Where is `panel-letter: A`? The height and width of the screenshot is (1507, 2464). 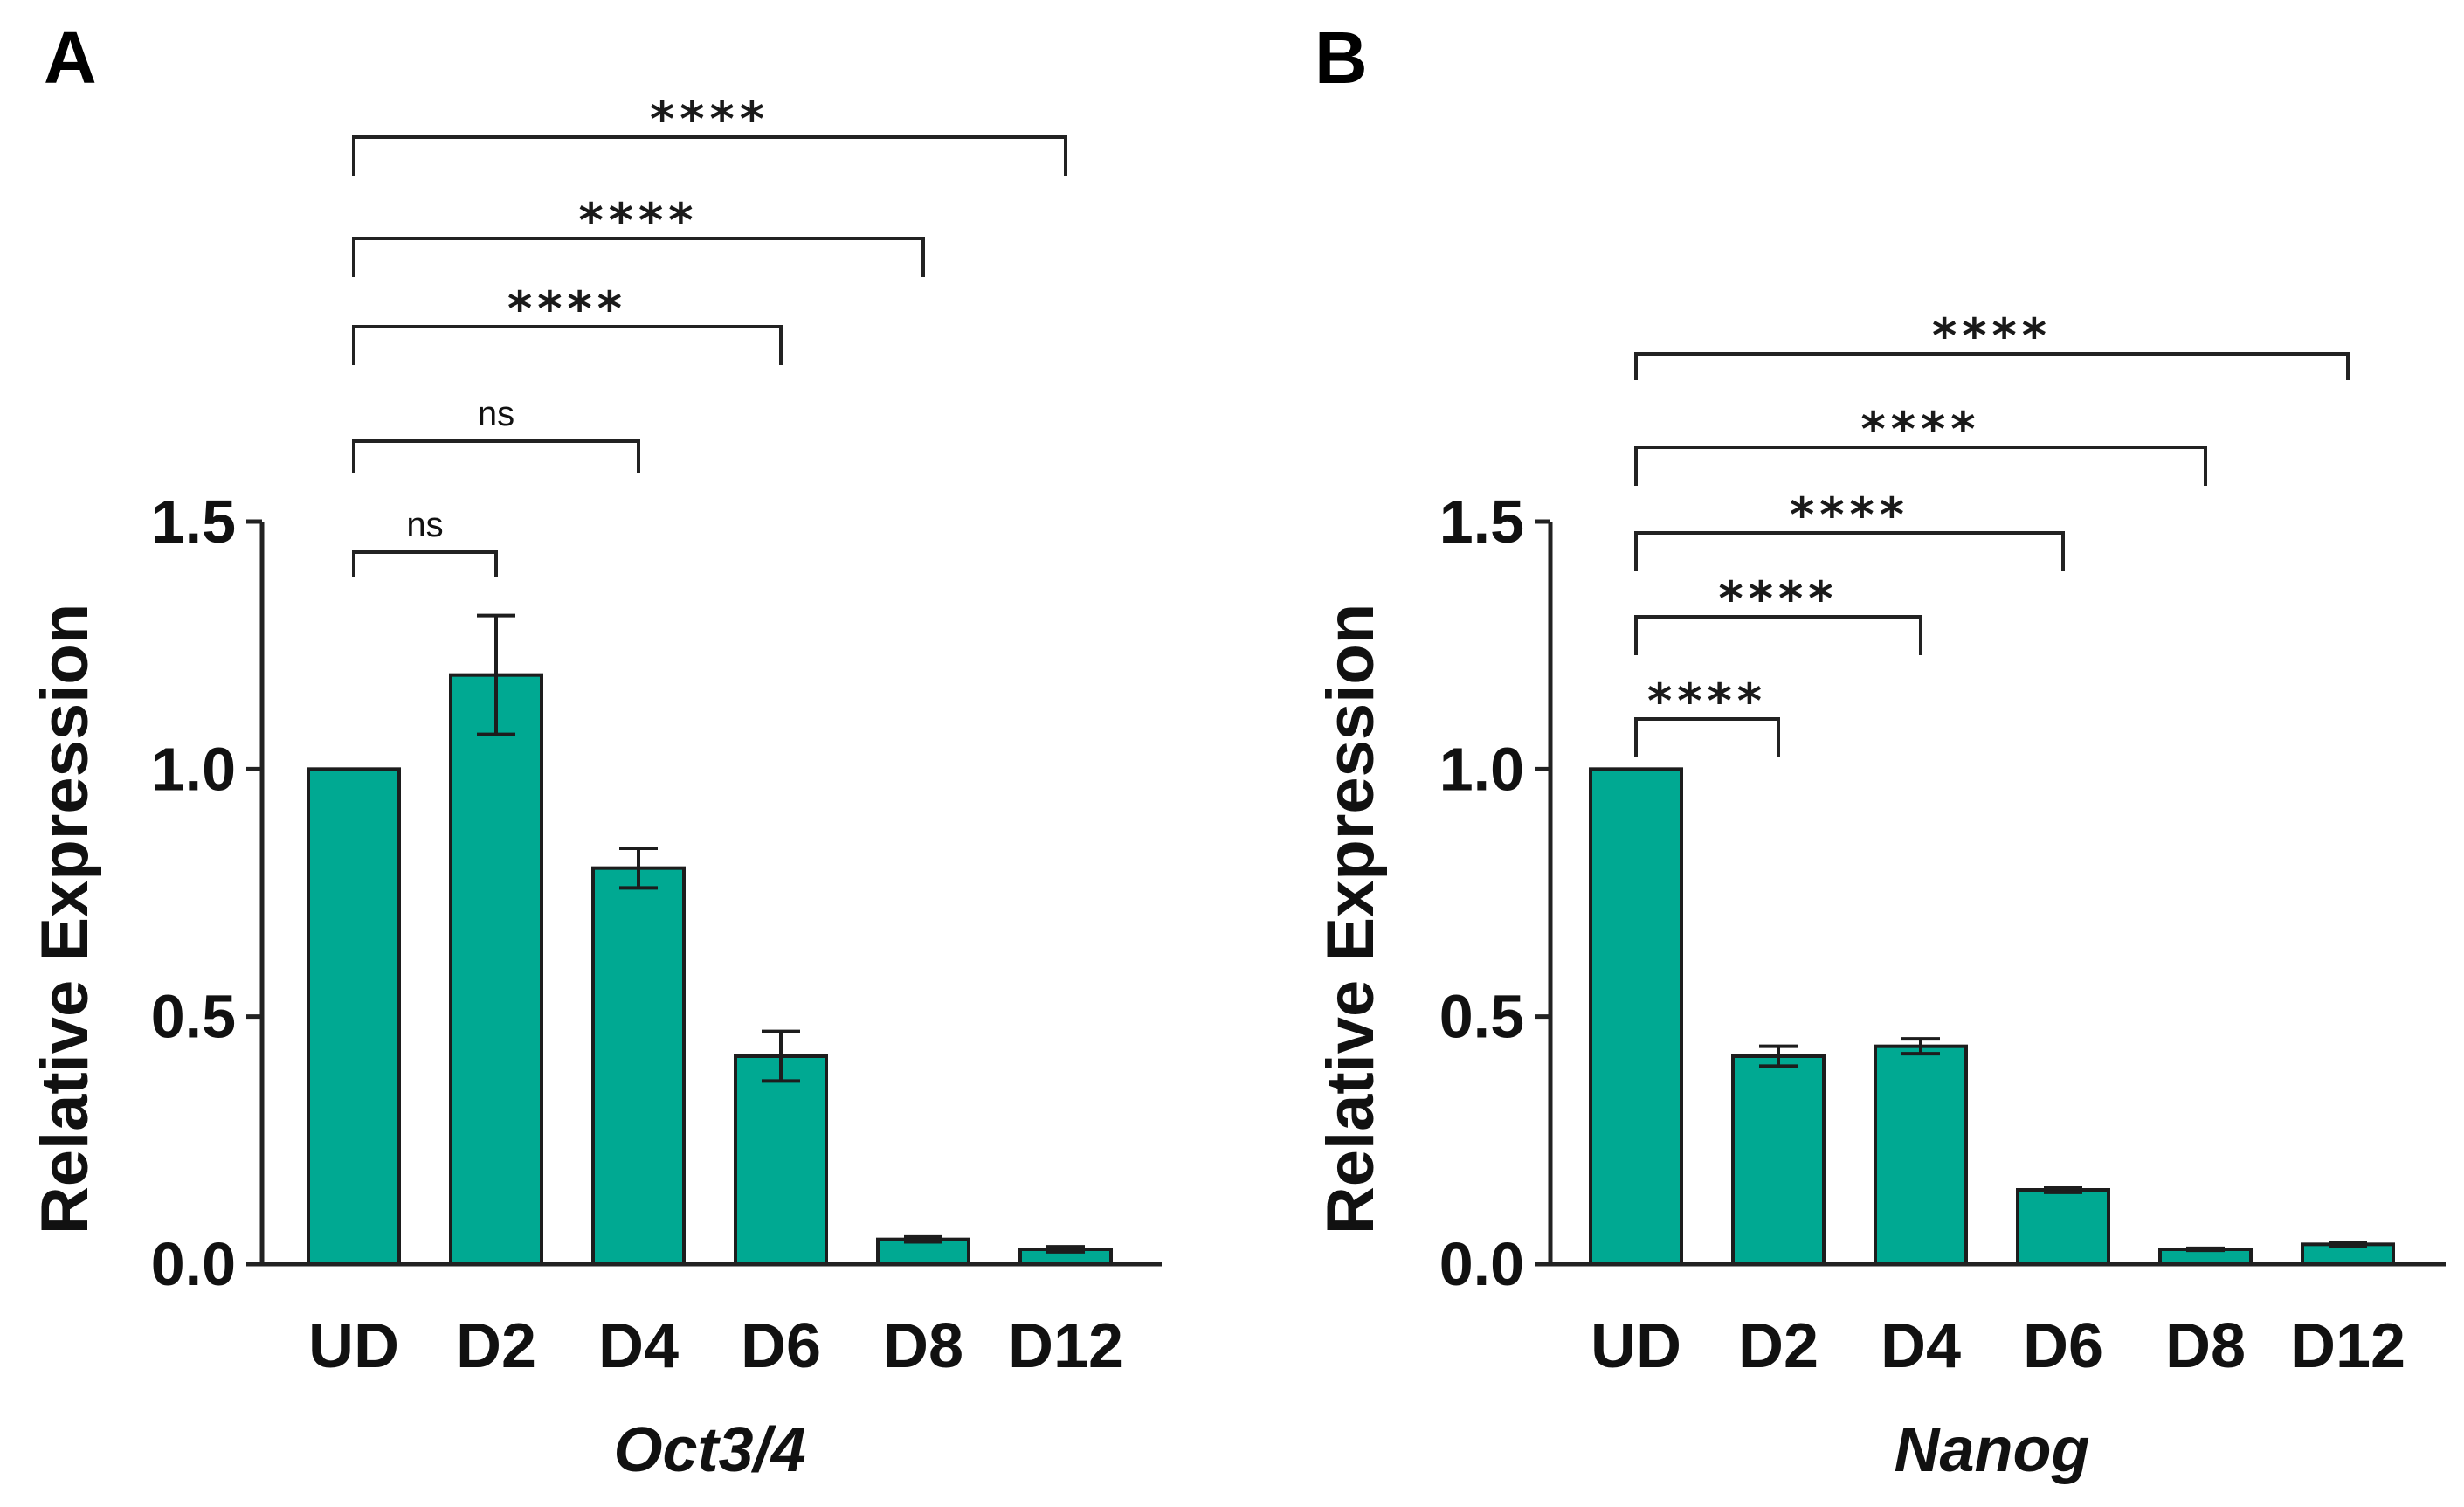 panel-letter: A is located at coordinates (70, 58).